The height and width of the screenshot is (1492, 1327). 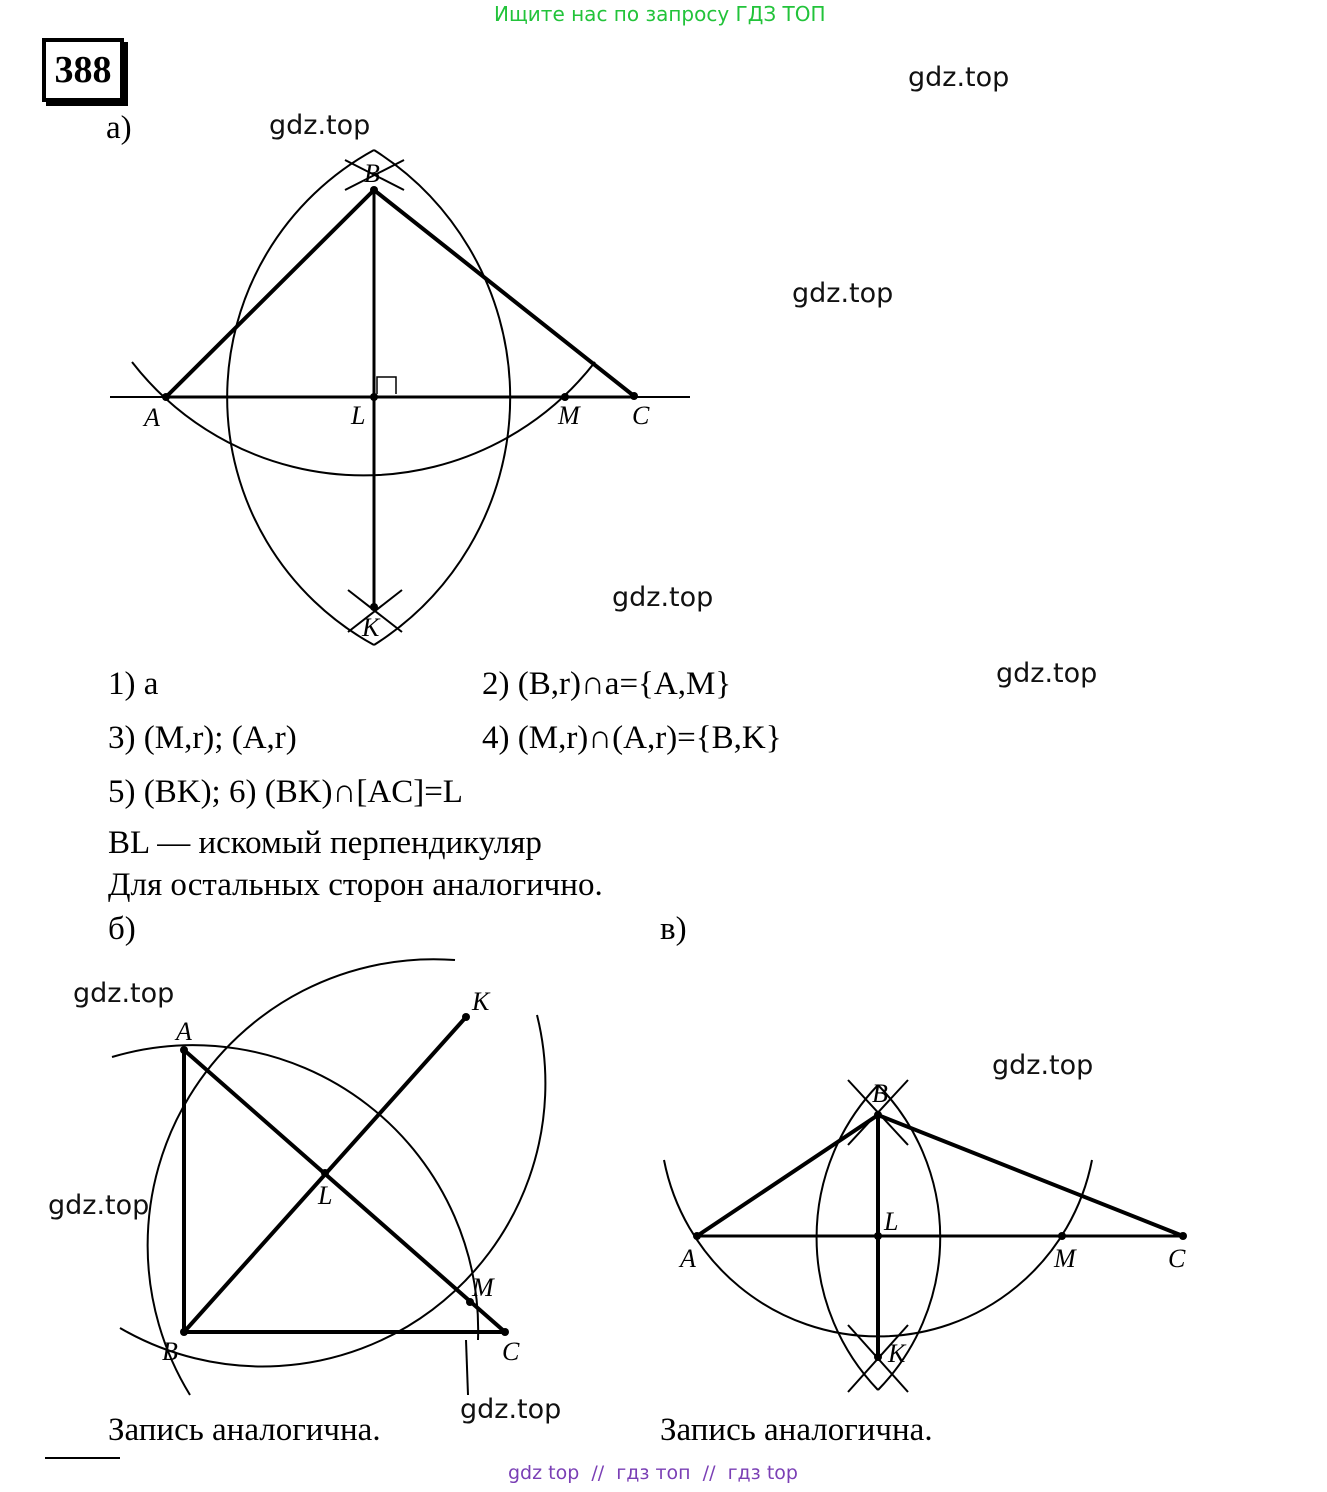 What do you see at coordinates (673, 929) in the screenshot?
I see `part-c-label: в)` at bounding box center [673, 929].